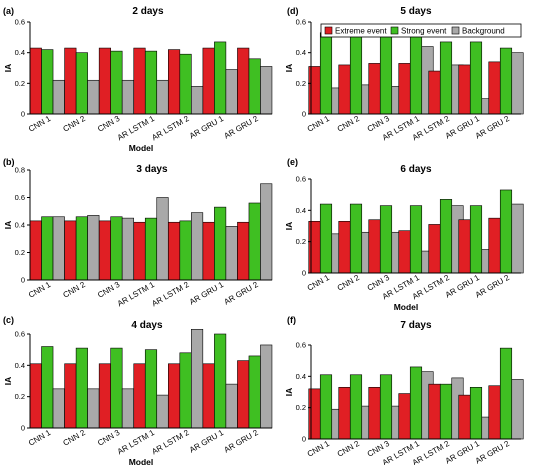 Image resolution: width=550 pixels, height=465 pixels. Describe the element at coordinates (291, 320) in the screenshot. I see `panel-label: (f)` at that location.